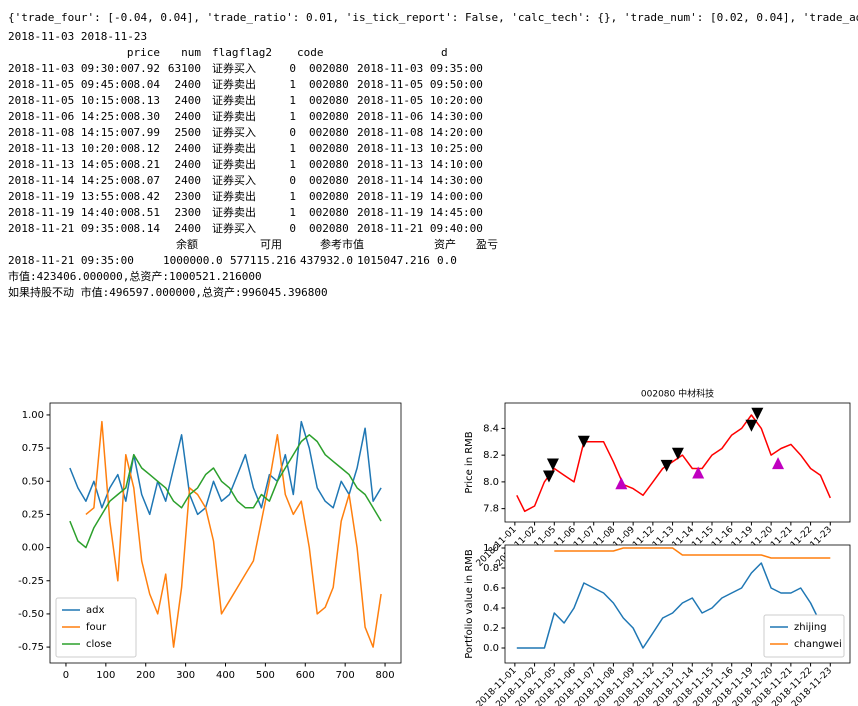 The height and width of the screenshot is (706, 858). I want to click on x-tick-label: 800, so click(384, 675).